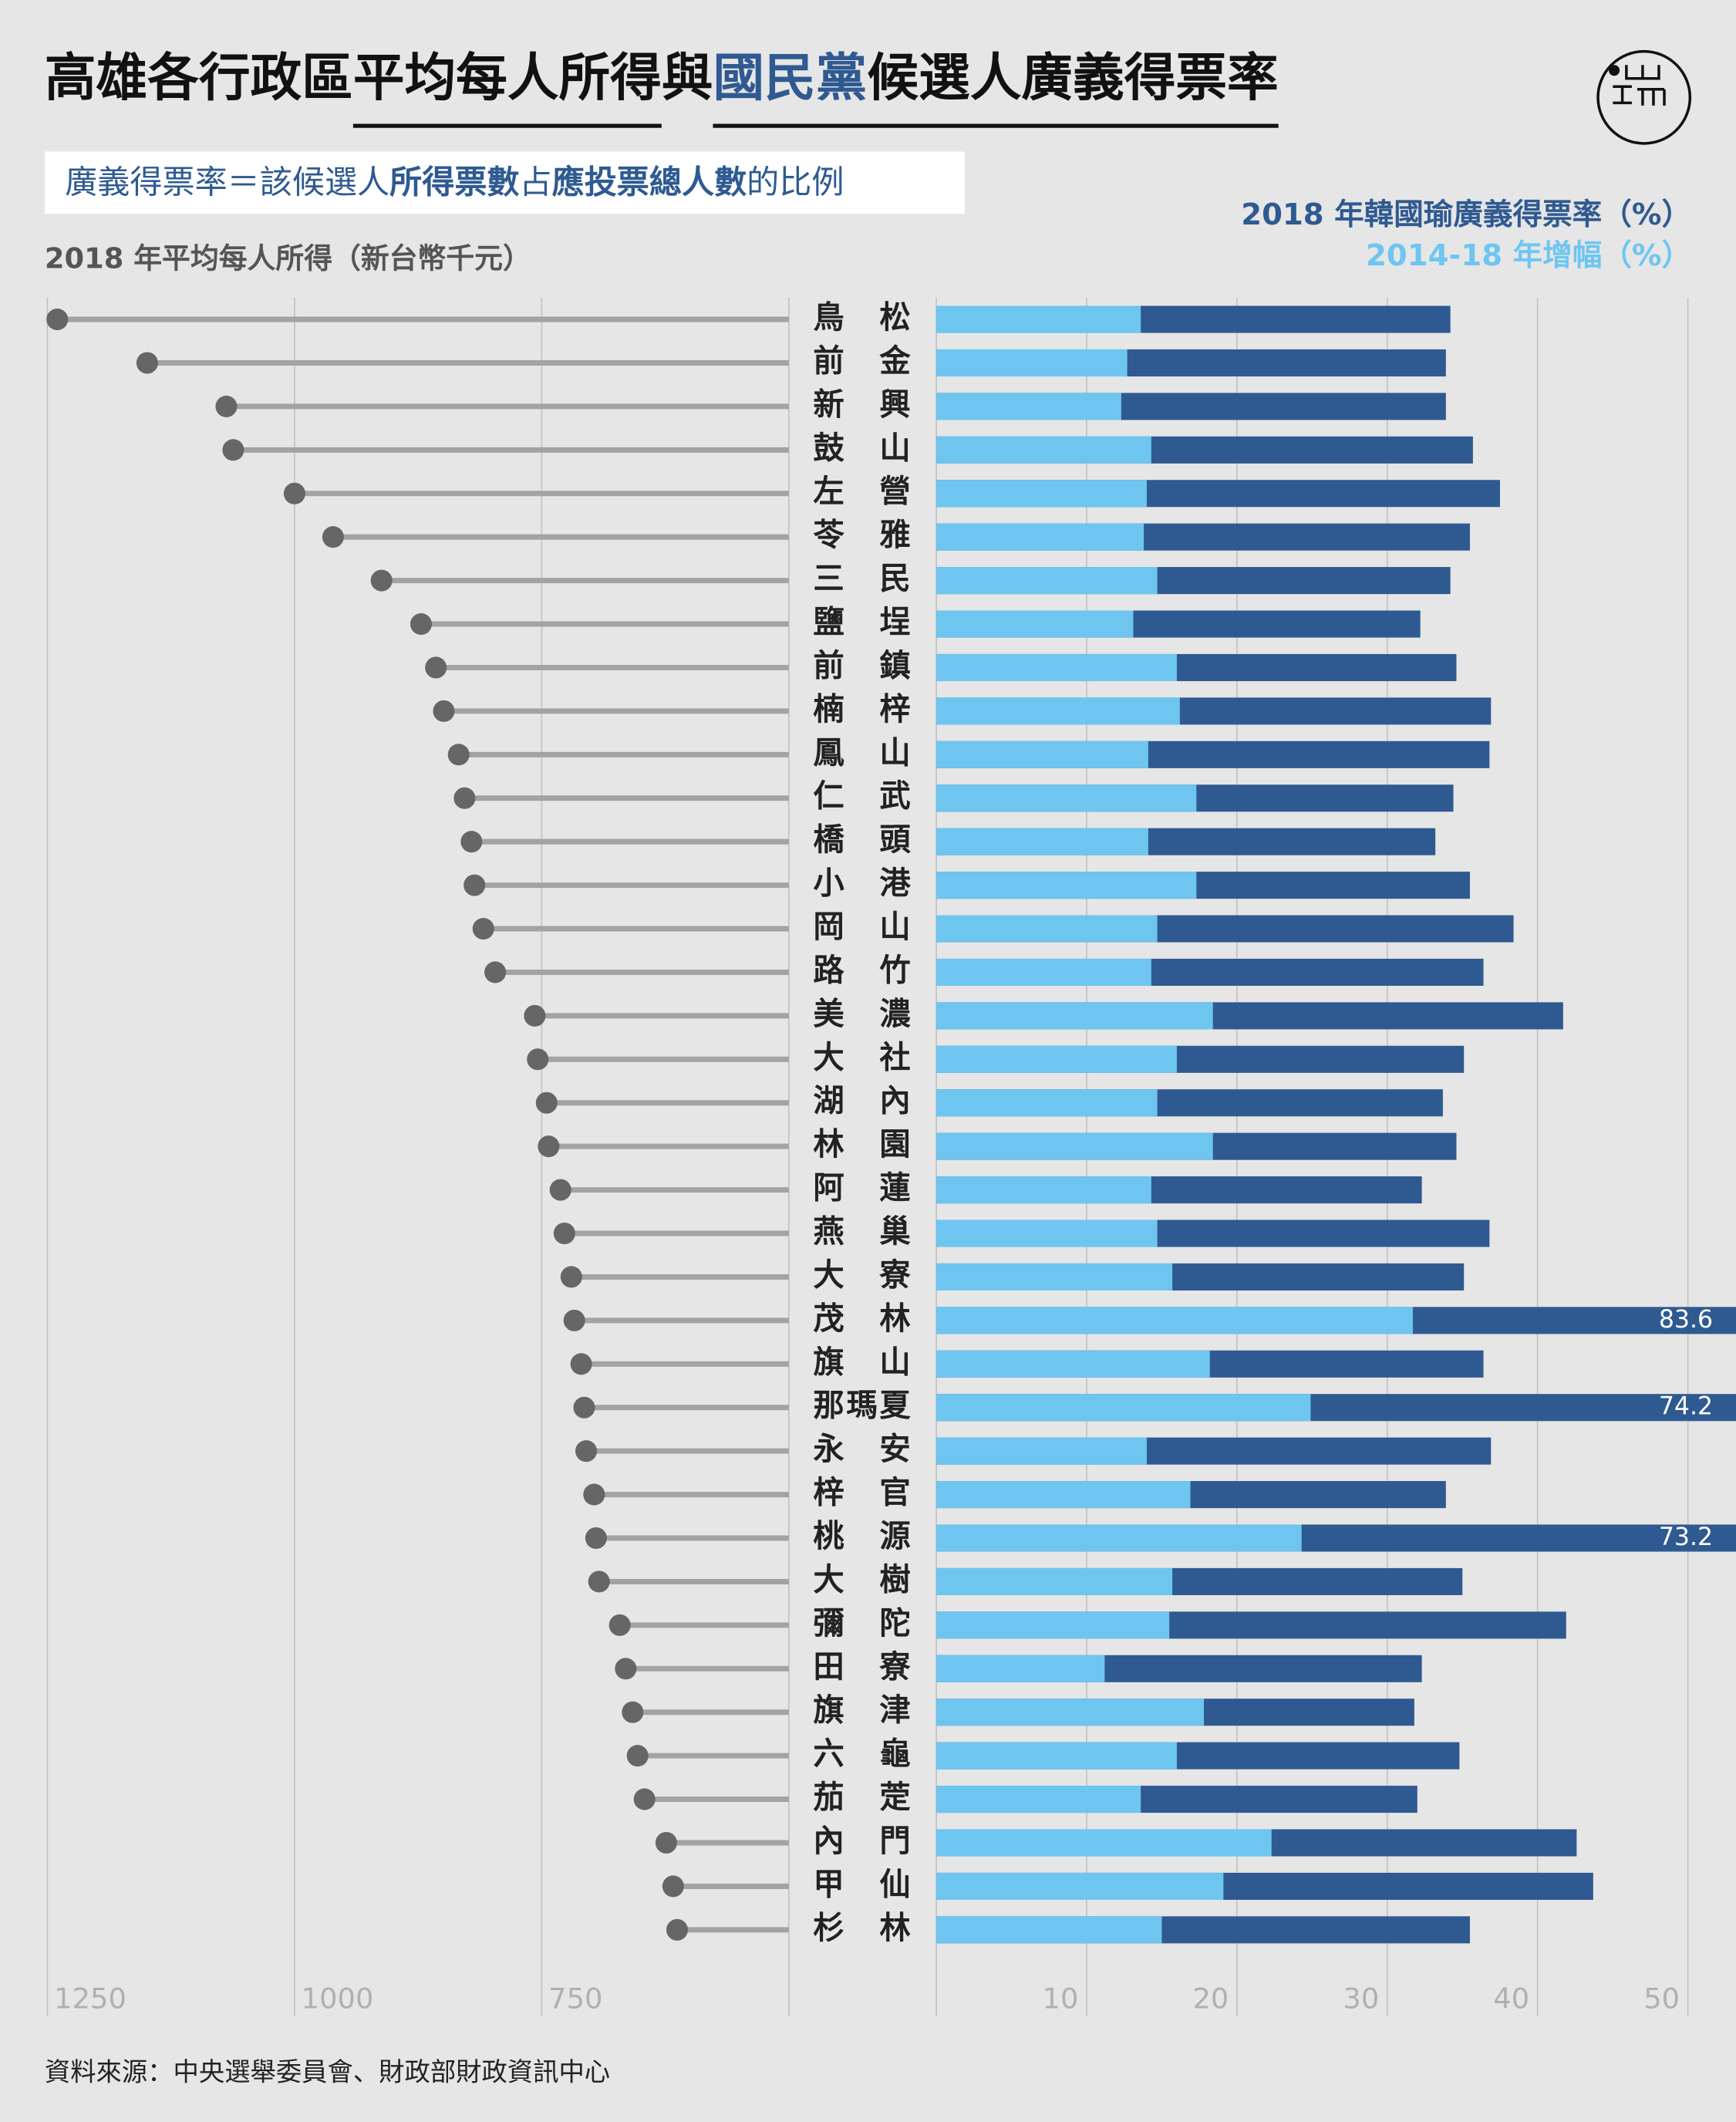 The image size is (1736, 2122). Describe the element at coordinates (1511, 1999) in the screenshot. I see `x-tick-label: 40` at that location.